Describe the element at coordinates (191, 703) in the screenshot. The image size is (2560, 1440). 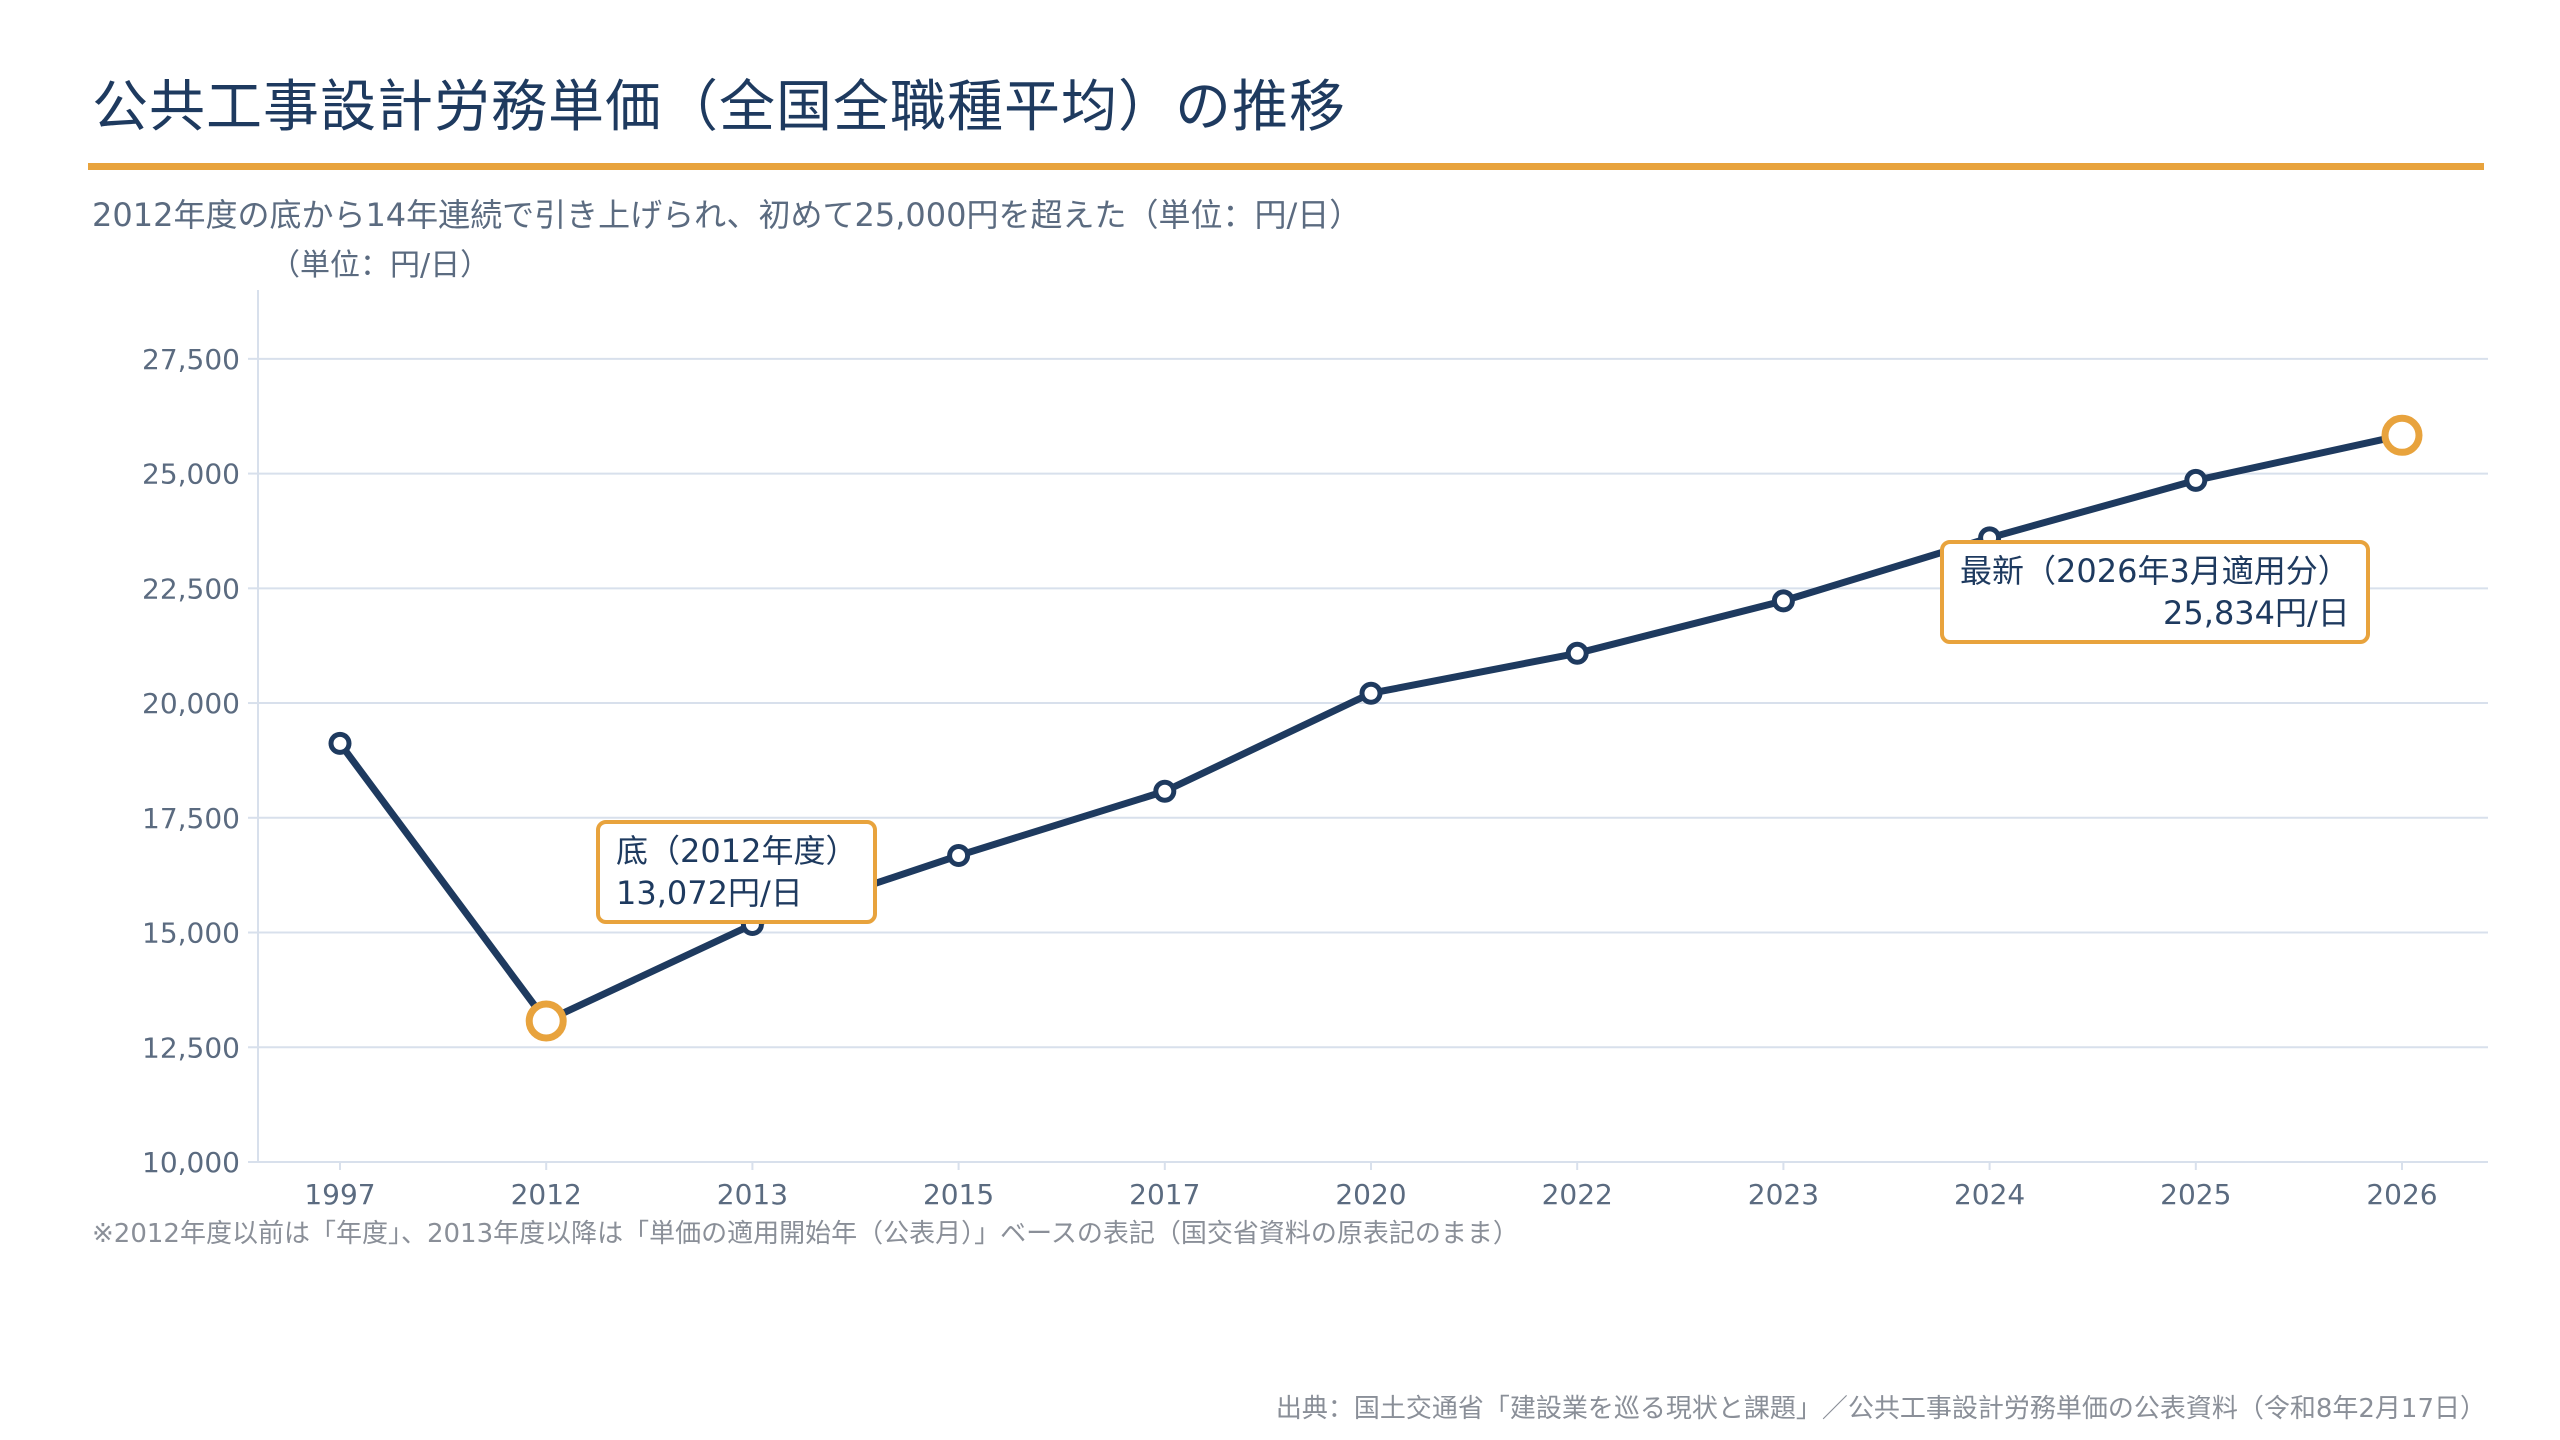
I see `y-tick-label: 20,000` at that location.